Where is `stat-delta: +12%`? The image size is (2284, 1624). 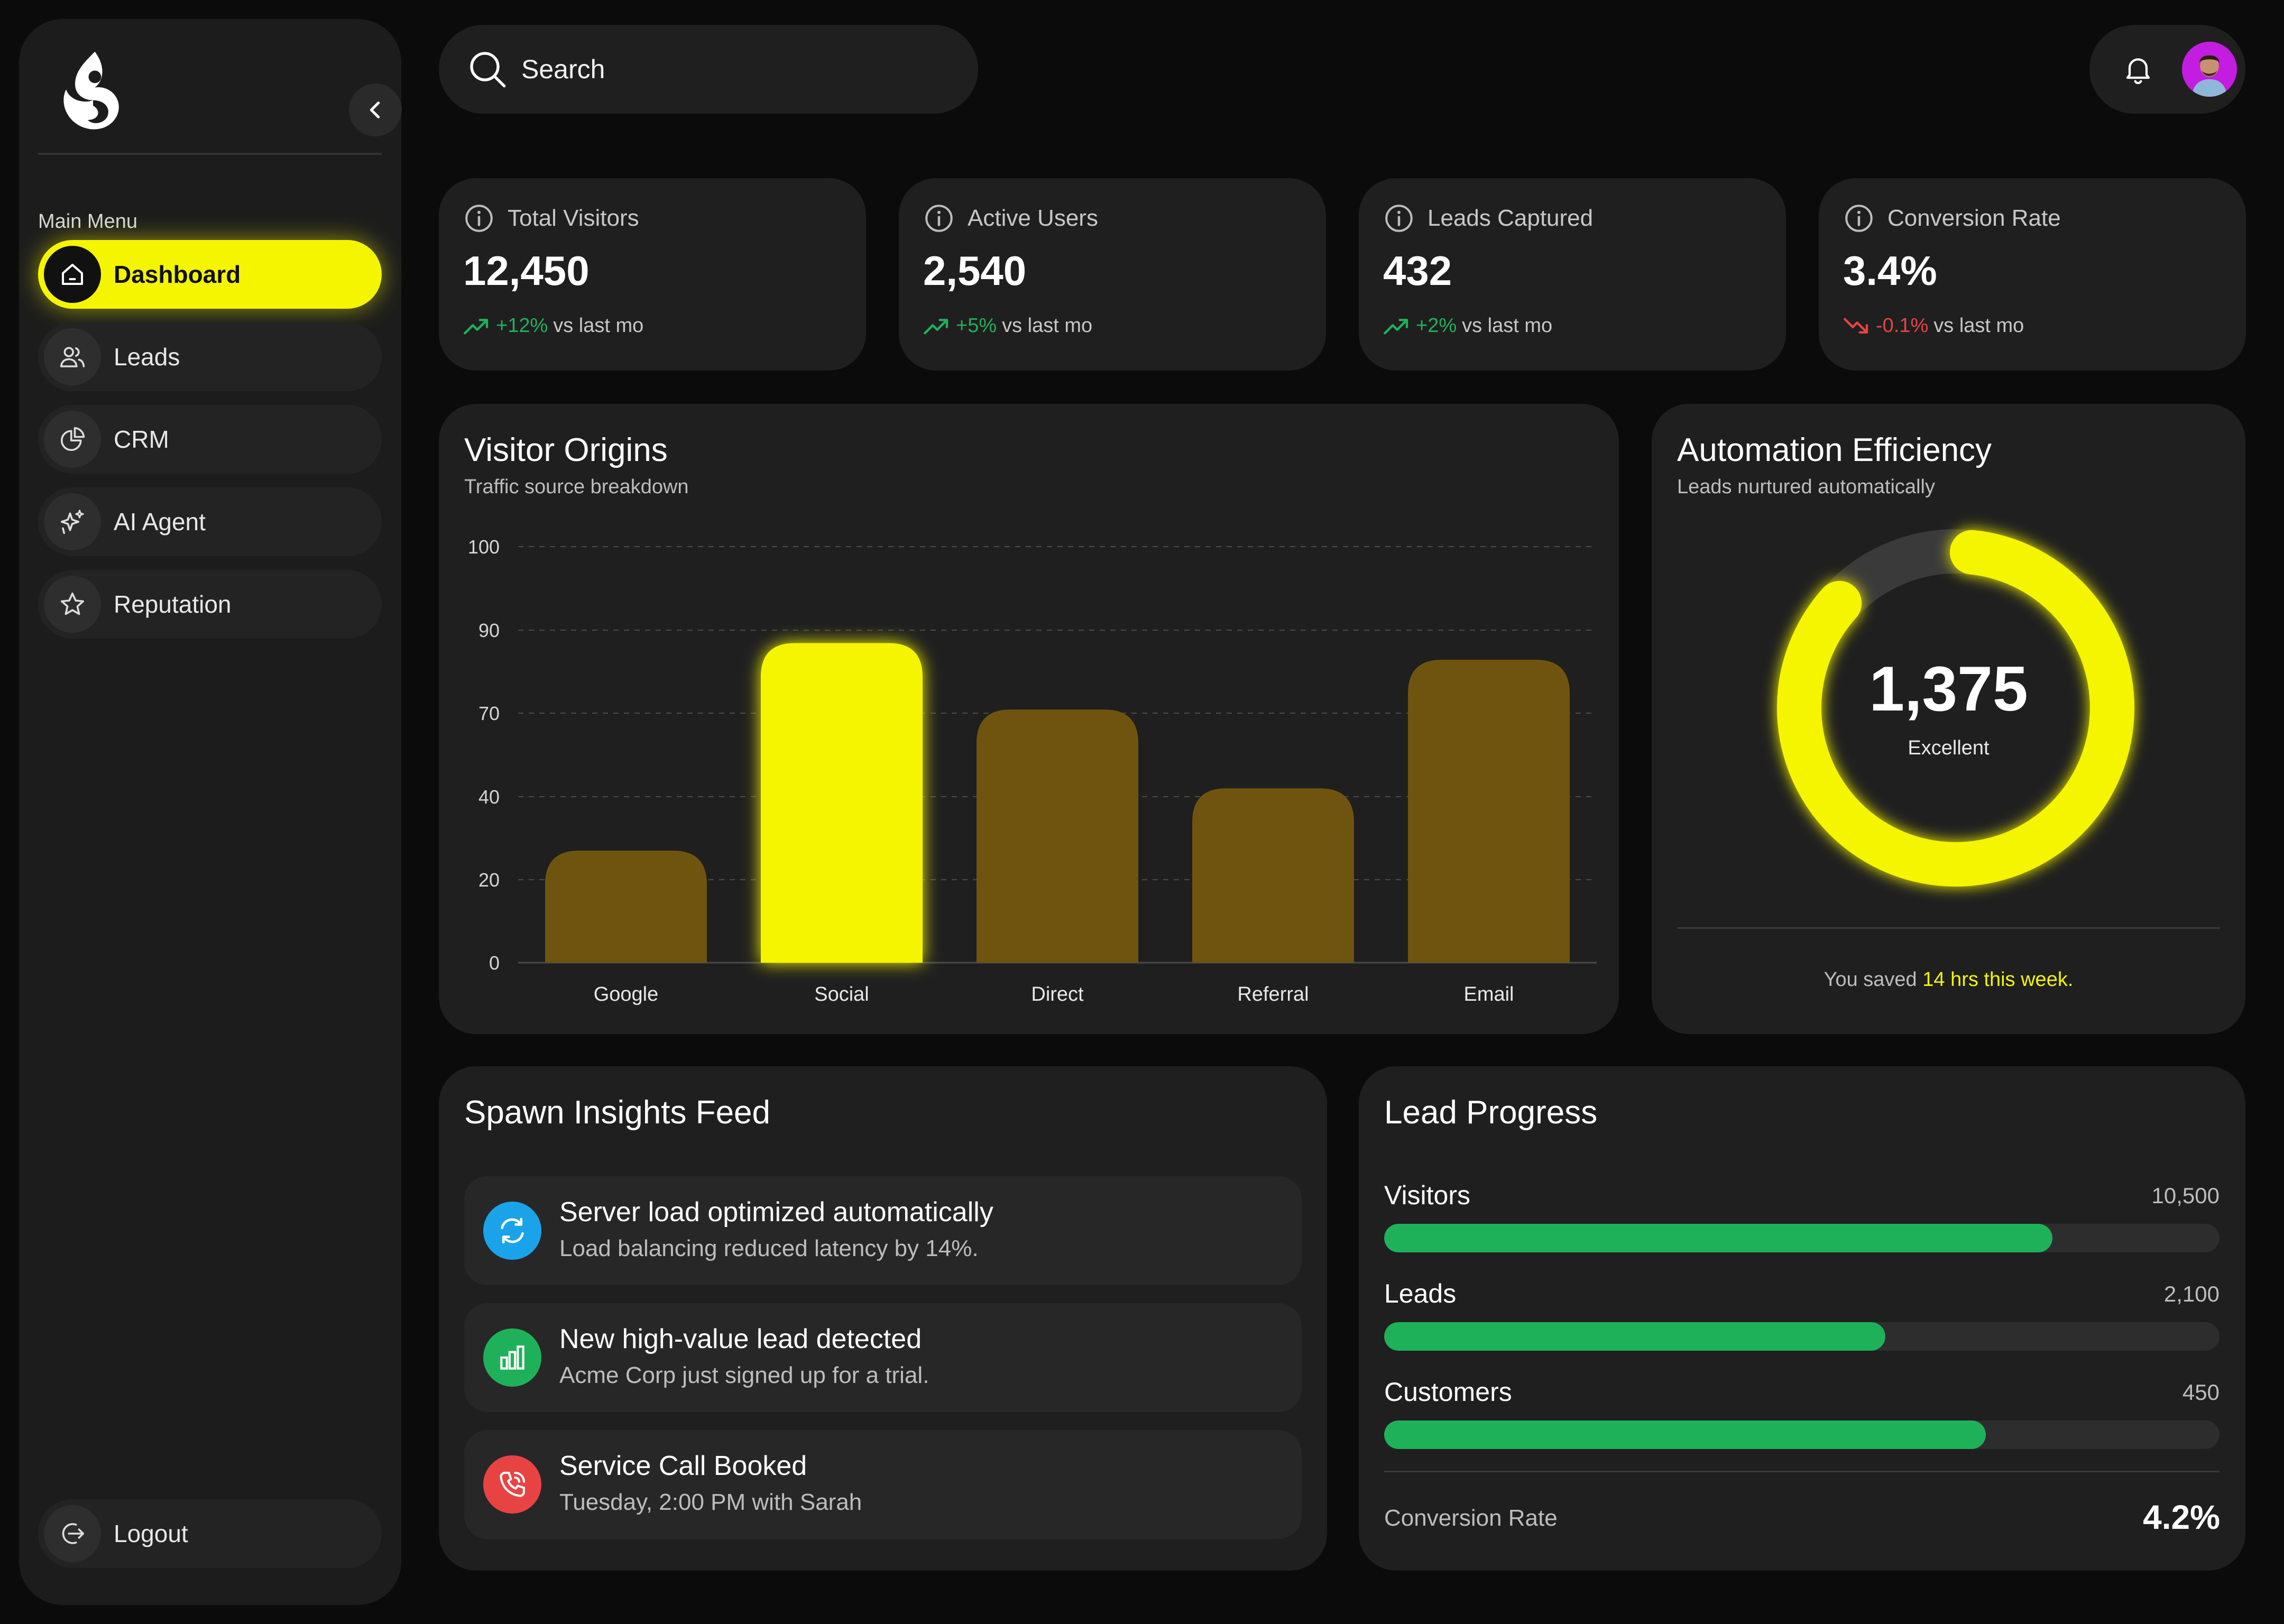 stat-delta: +12% is located at coordinates (522, 326).